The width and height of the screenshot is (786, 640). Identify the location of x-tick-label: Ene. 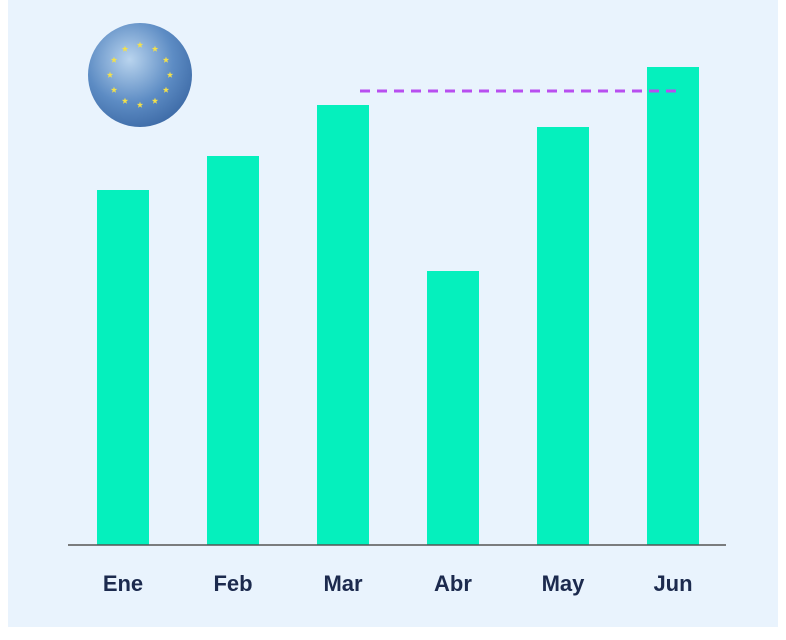
(123, 583).